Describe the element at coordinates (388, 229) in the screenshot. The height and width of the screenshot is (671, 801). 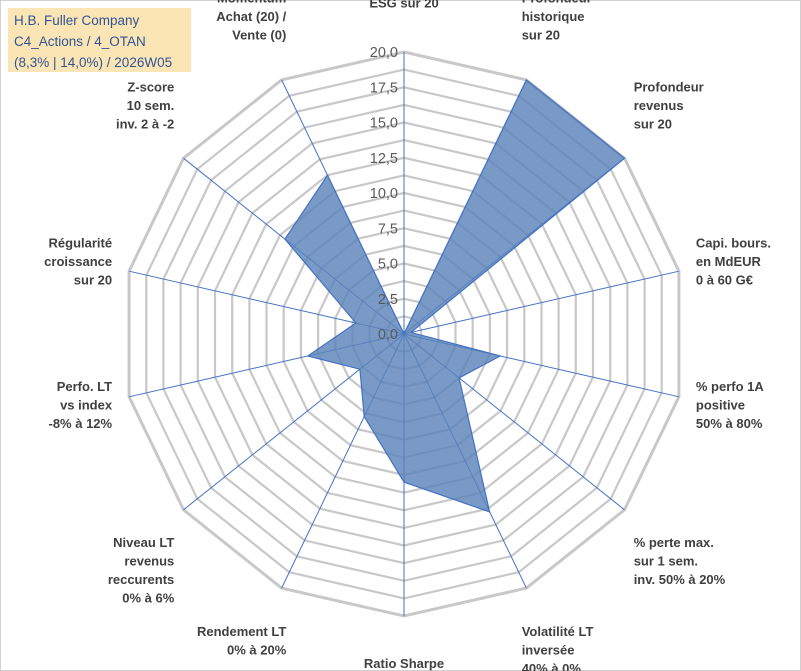
I see `radial-tick-label: 7,5` at that location.